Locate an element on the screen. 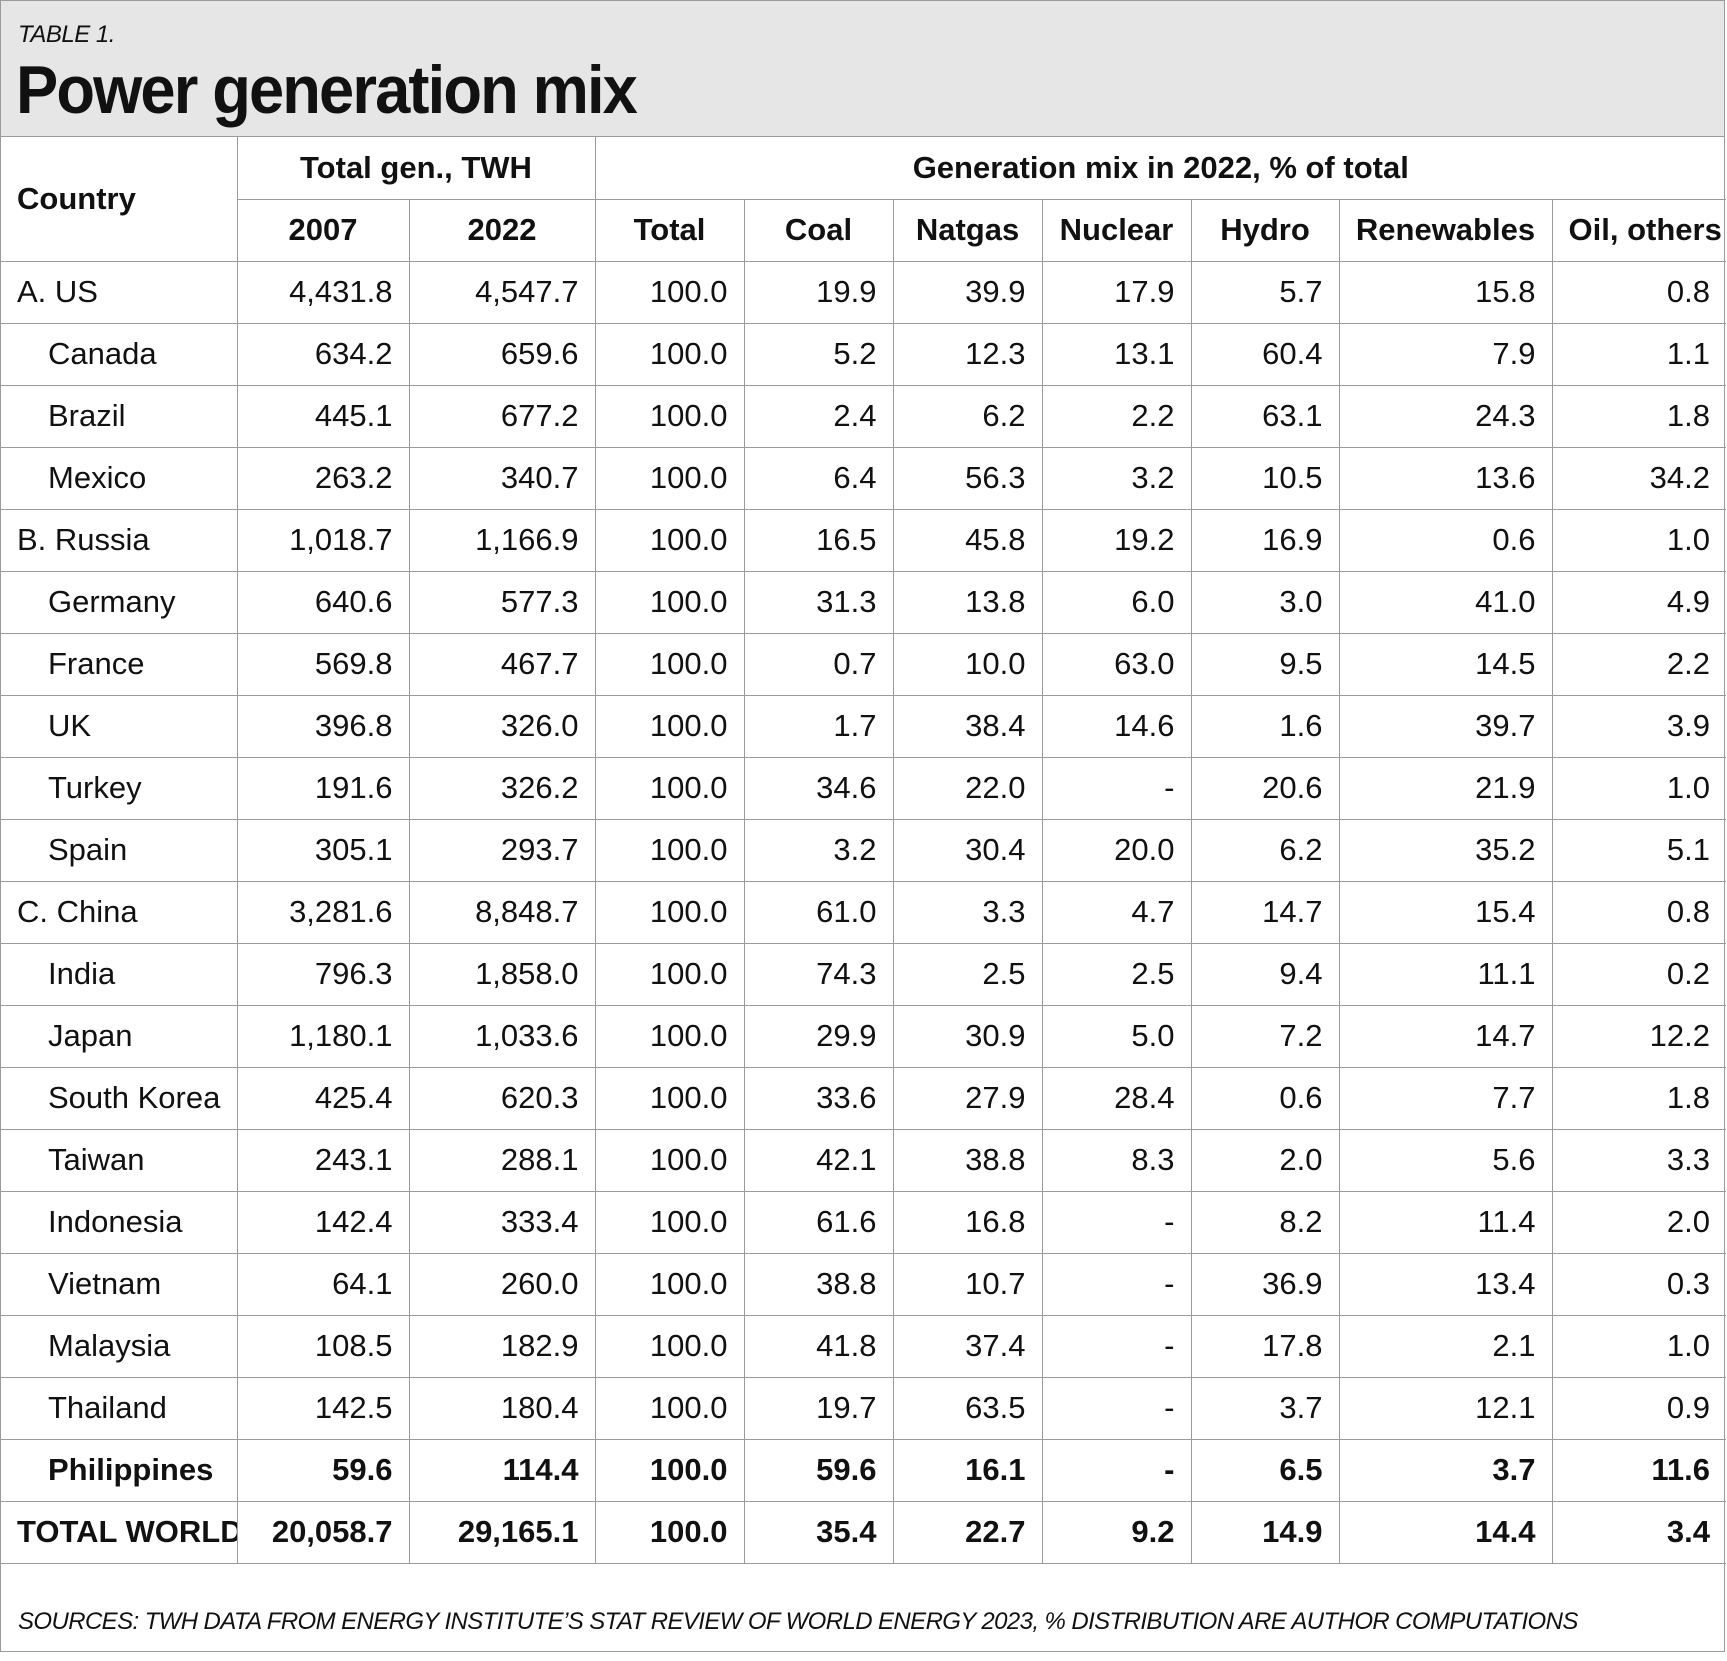 The image size is (1727, 1661). value-cell: 7.9 is located at coordinates (1446, 354).